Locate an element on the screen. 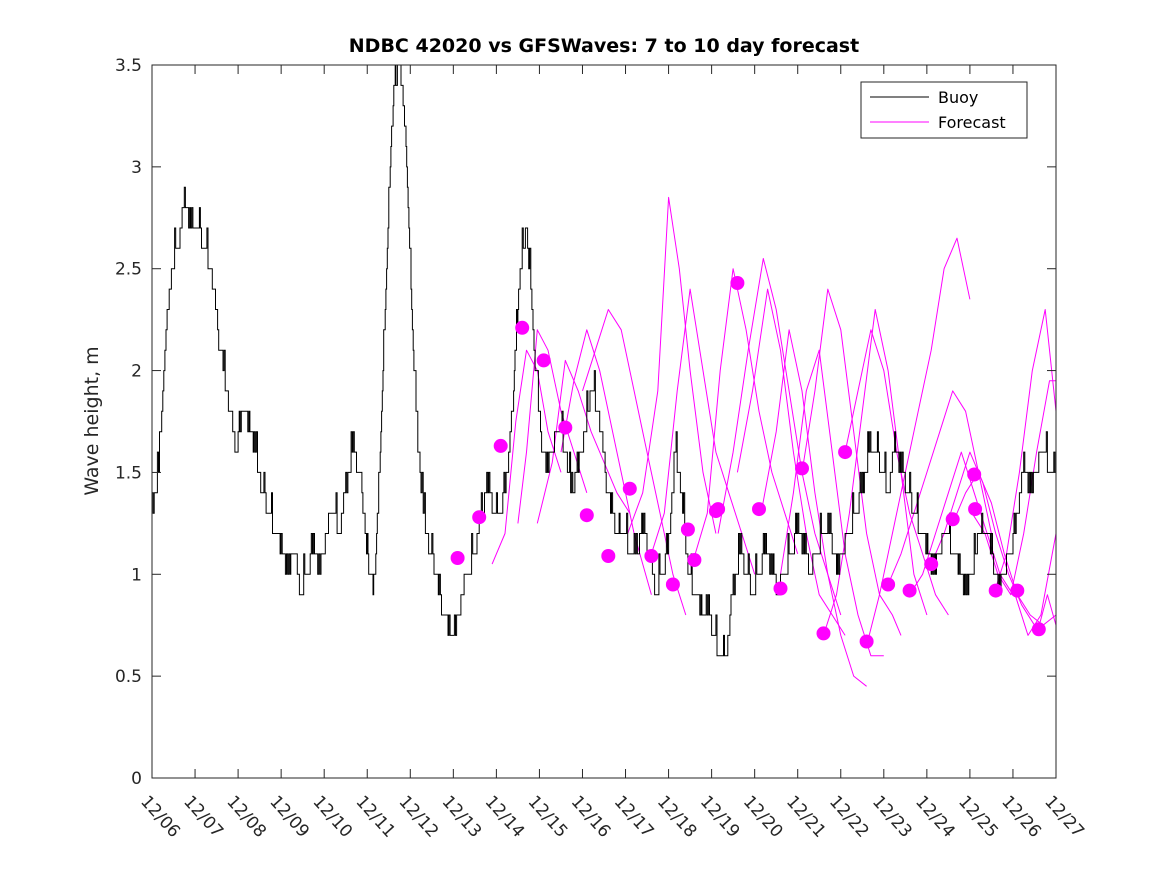 The width and height of the screenshot is (1167, 875). legend-buoy-label: Buoy is located at coordinates (958, 97).